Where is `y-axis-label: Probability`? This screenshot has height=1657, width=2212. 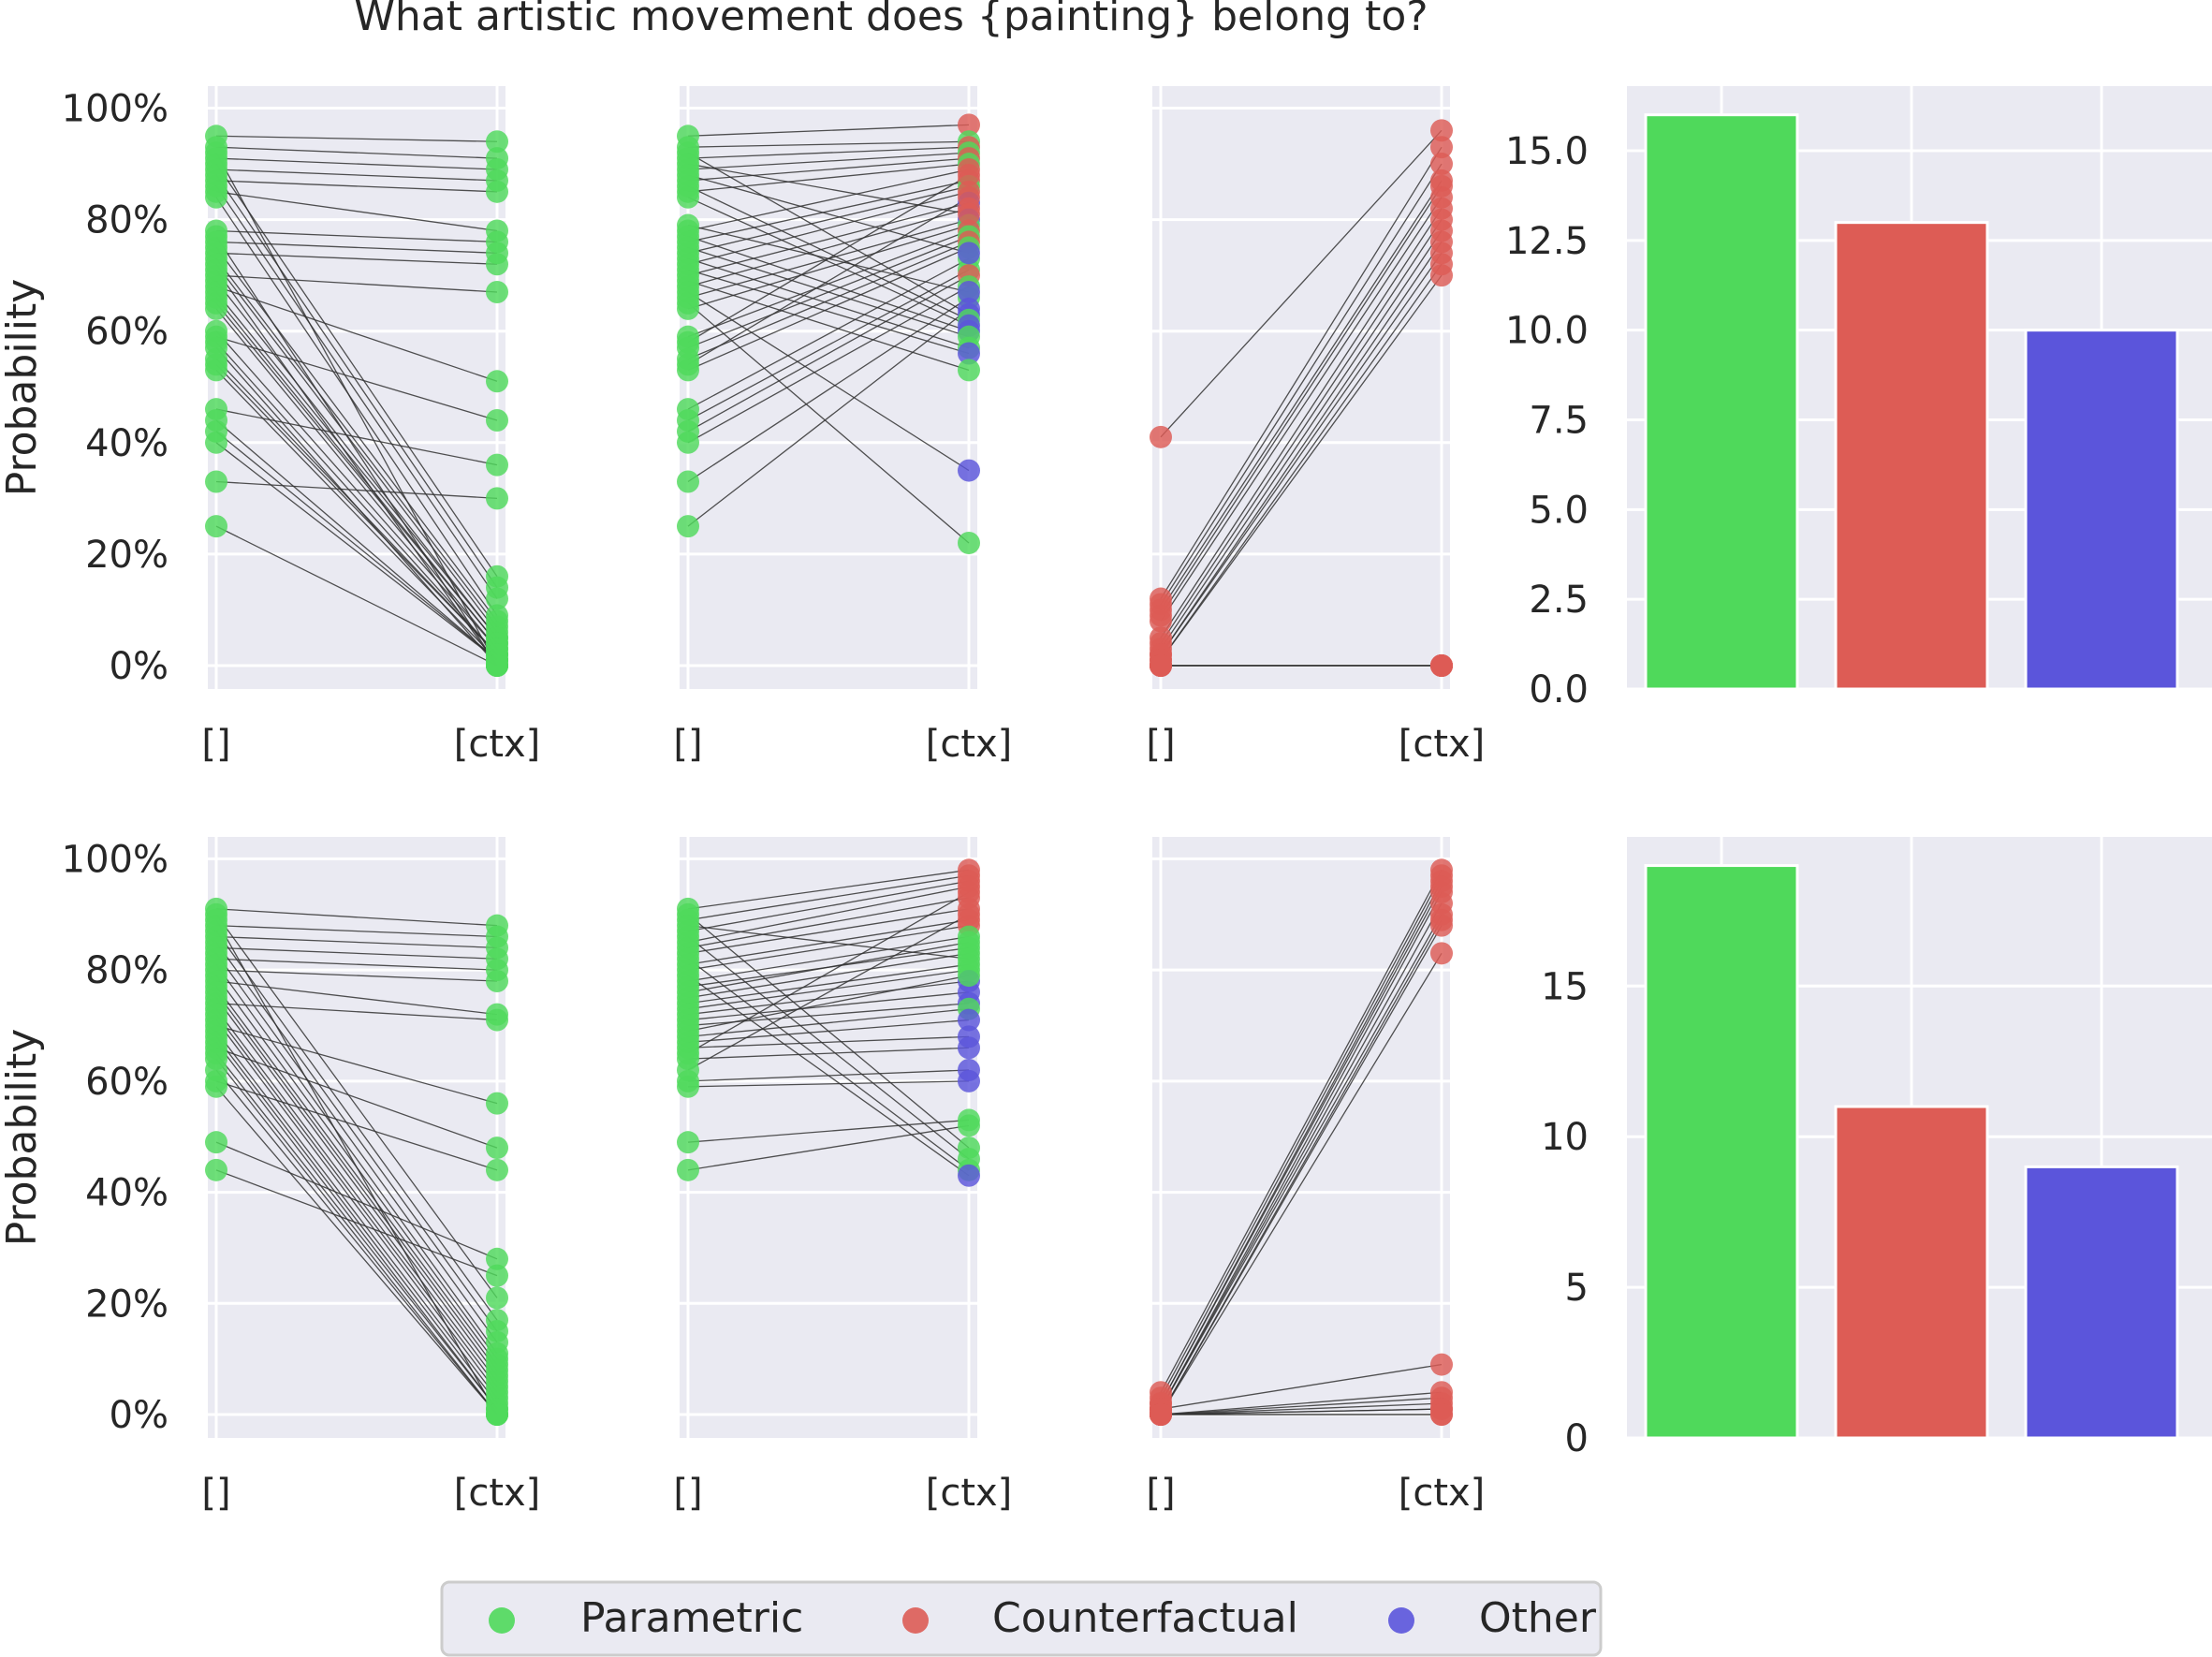 y-axis-label: Probability is located at coordinates (23, 388).